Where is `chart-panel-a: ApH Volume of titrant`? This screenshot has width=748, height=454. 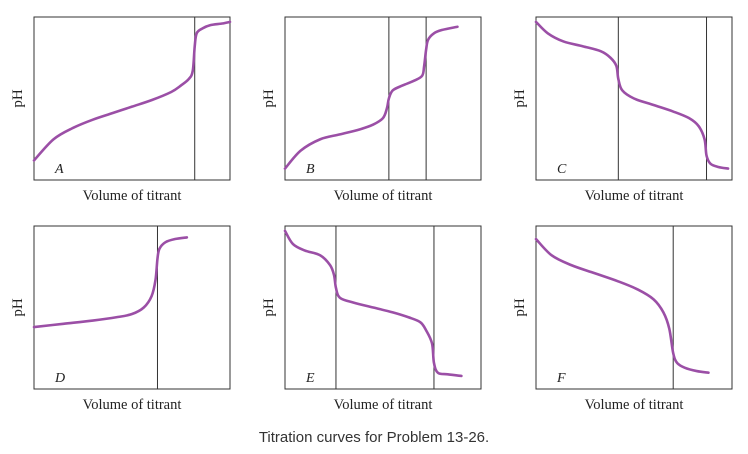 chart-panel-a: ApH Volume of titrant is located at coordinates (121, 110).